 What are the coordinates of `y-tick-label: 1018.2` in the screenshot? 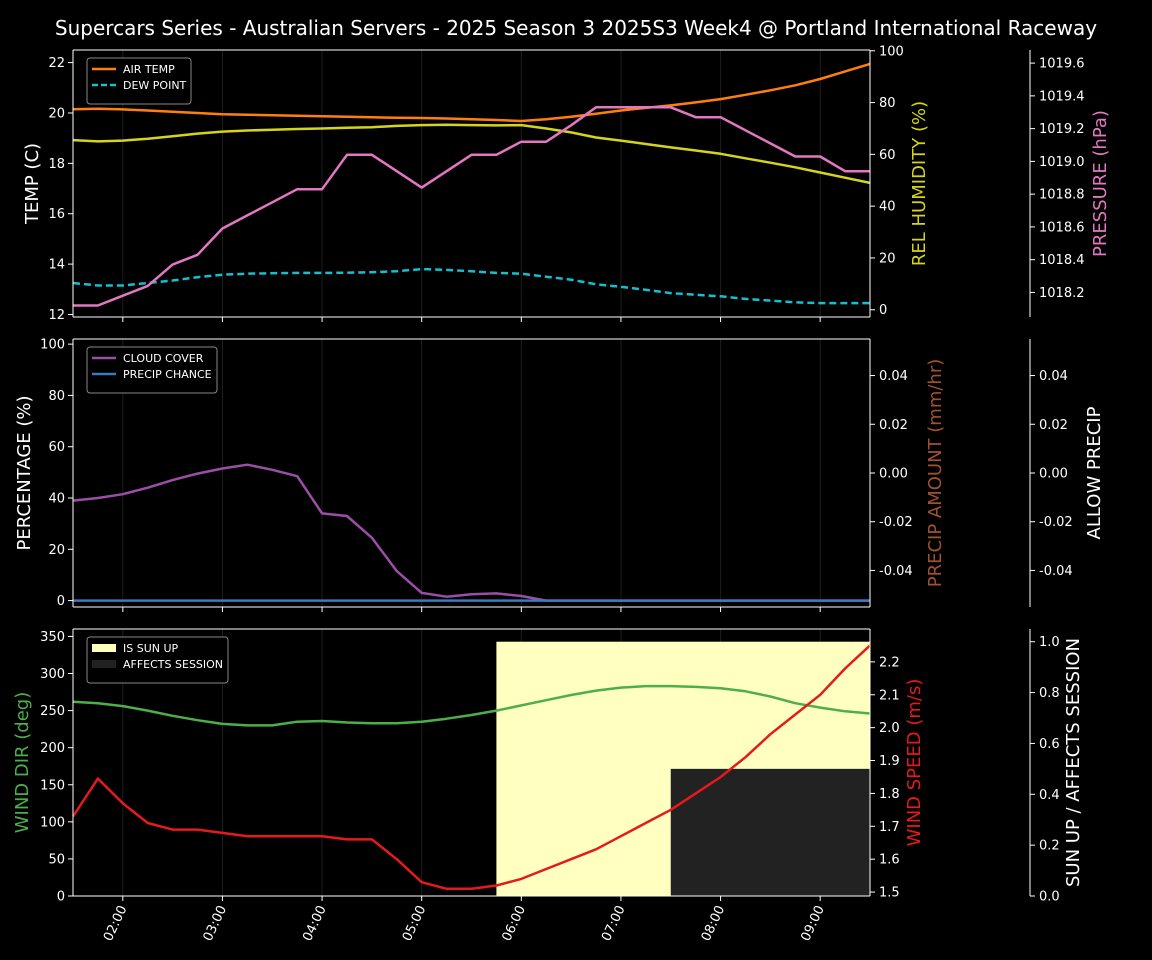 It's located at (1062, 293).